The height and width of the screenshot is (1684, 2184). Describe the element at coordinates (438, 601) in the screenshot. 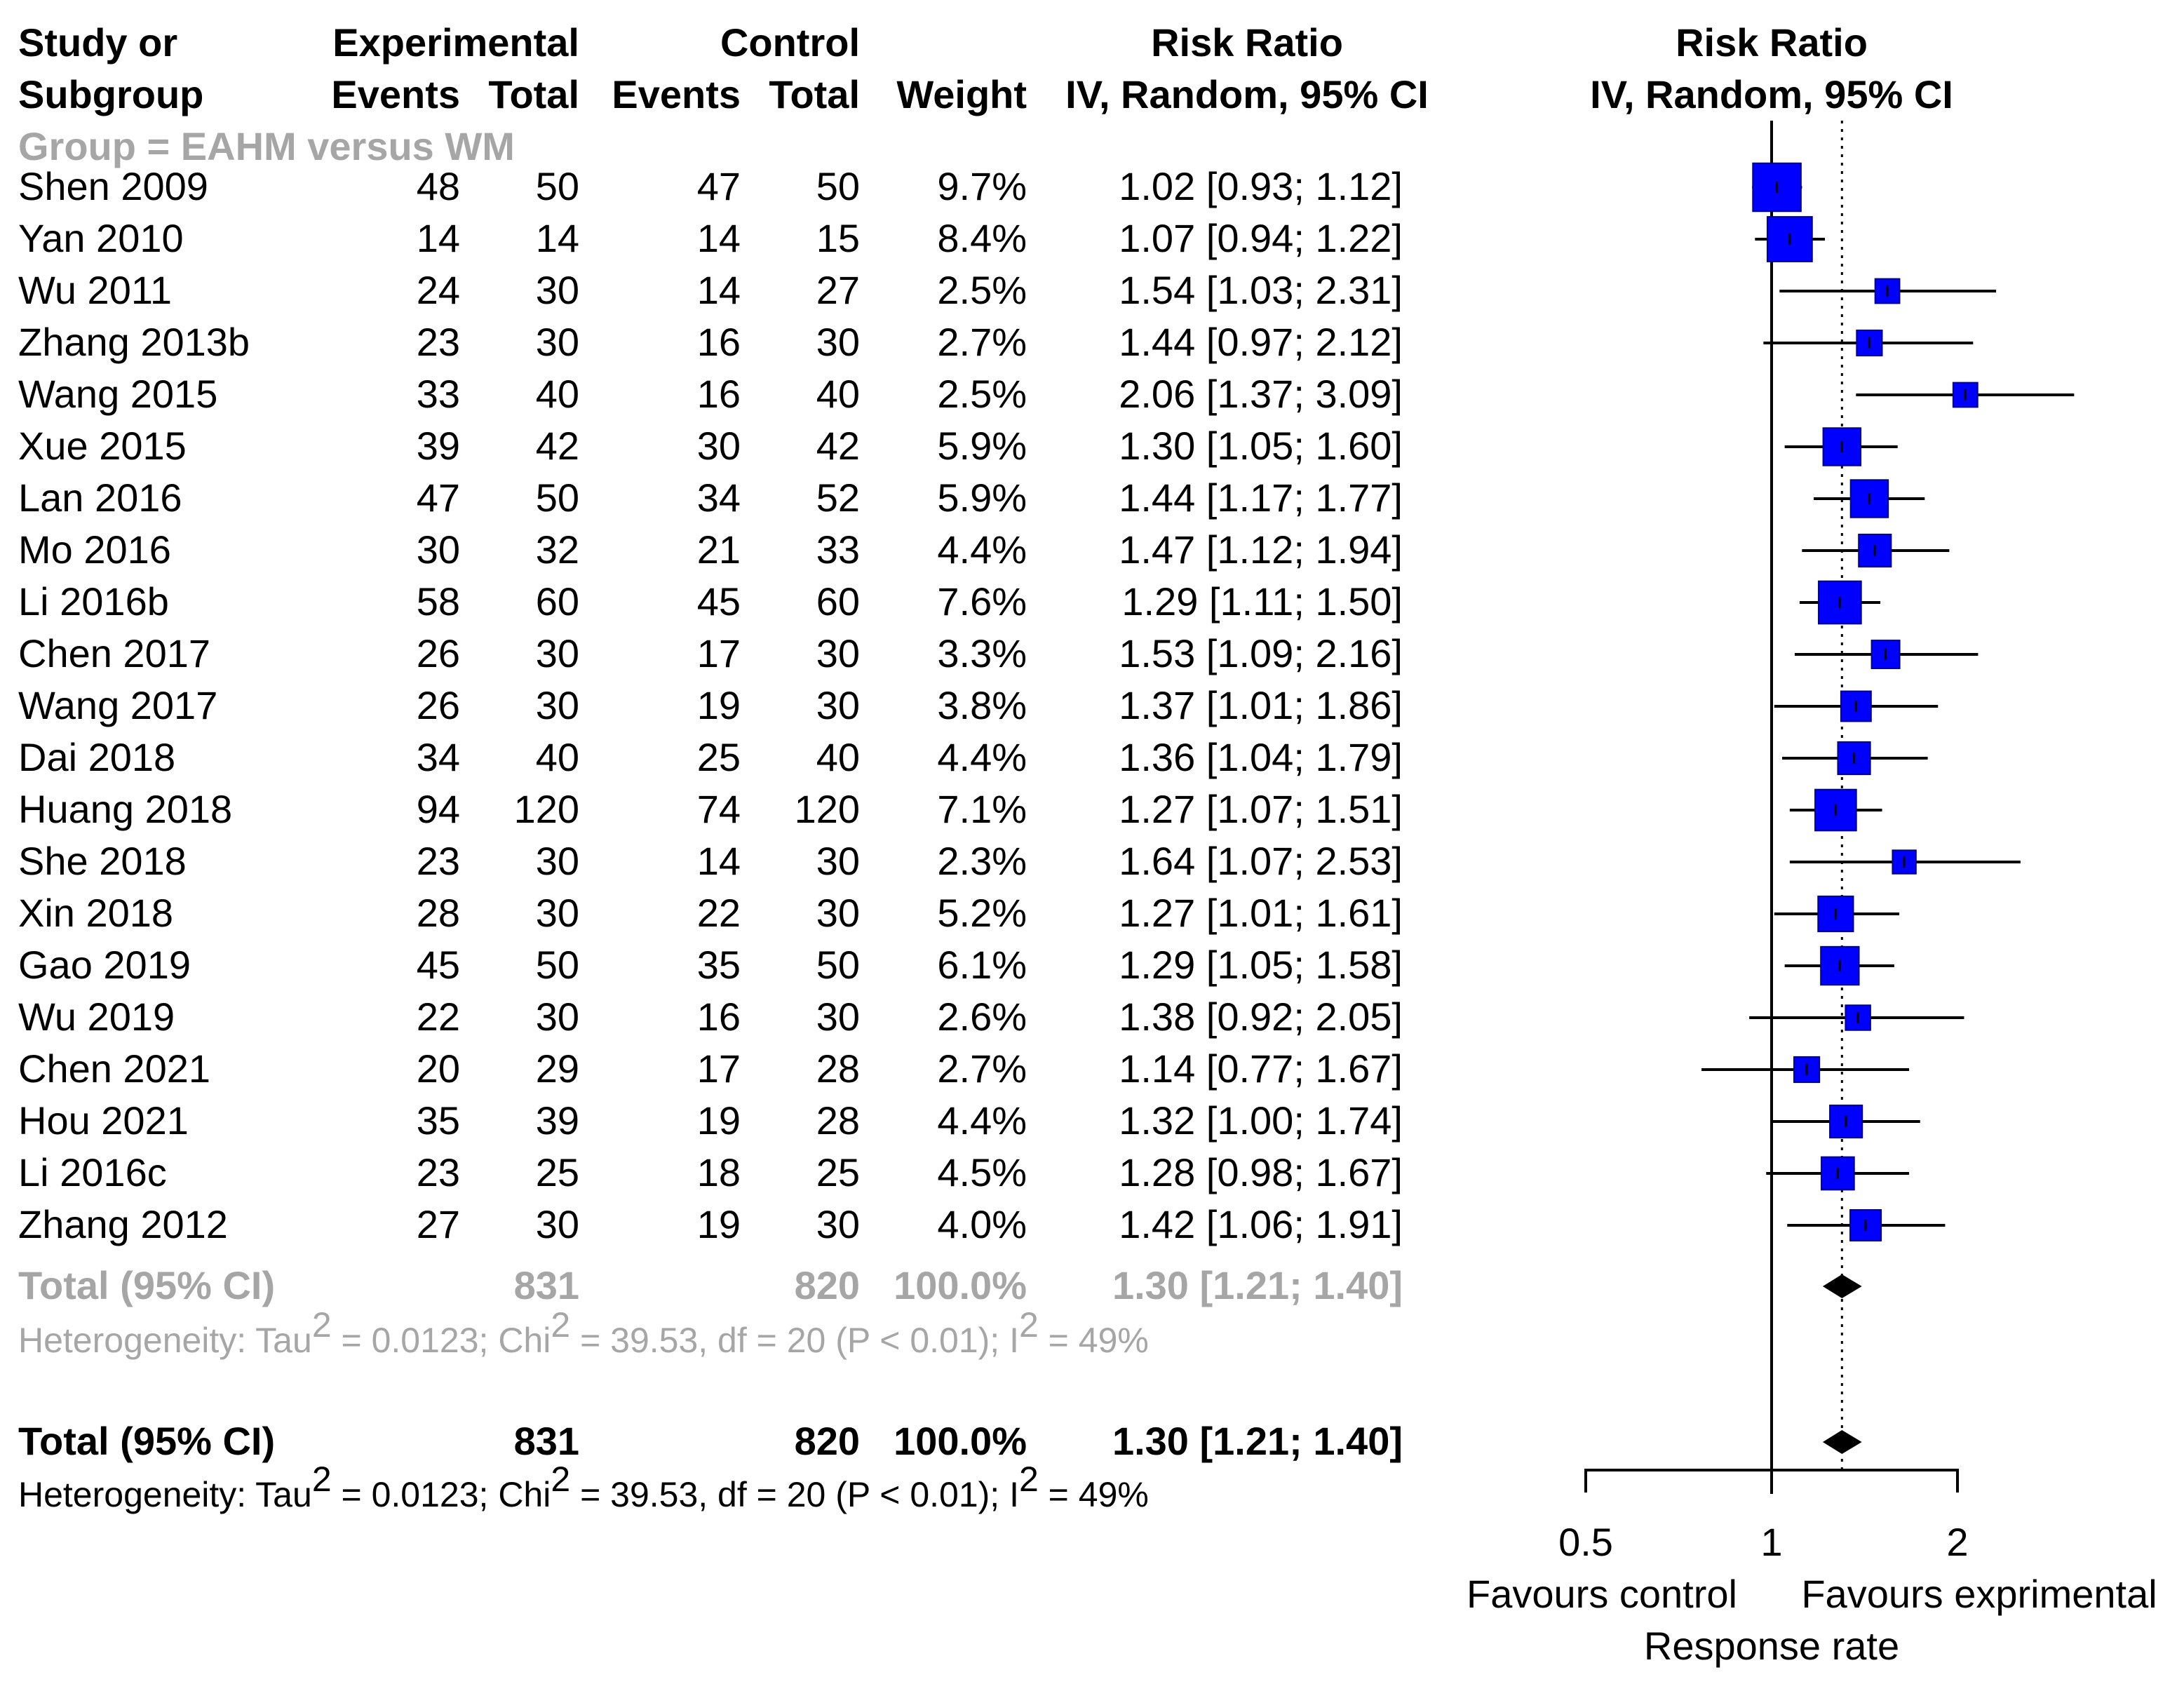

I see `exp-events: 58` at that location.